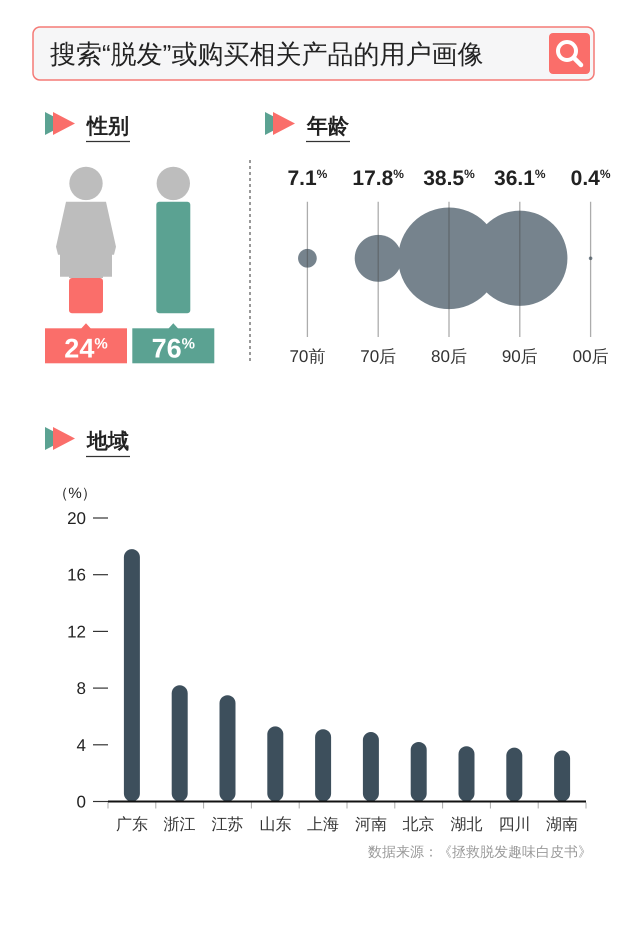  I want to click on chart-title: 地域, so click(107, 441).